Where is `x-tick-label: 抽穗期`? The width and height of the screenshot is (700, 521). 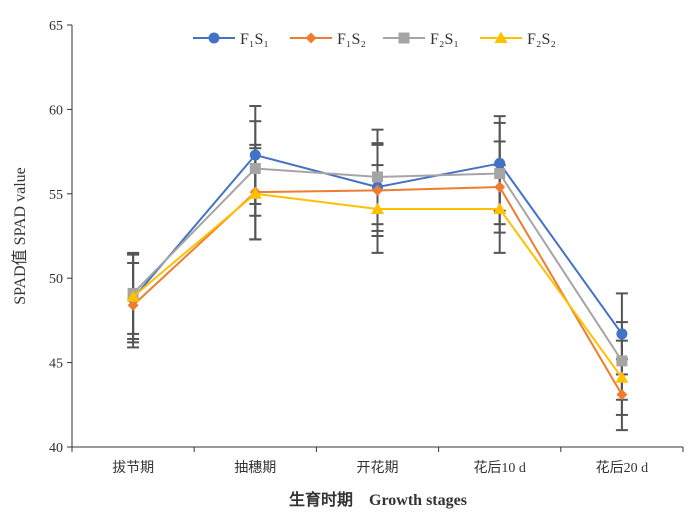 x-tick-label: 抽穗期 is located at coordinates (255, 468).